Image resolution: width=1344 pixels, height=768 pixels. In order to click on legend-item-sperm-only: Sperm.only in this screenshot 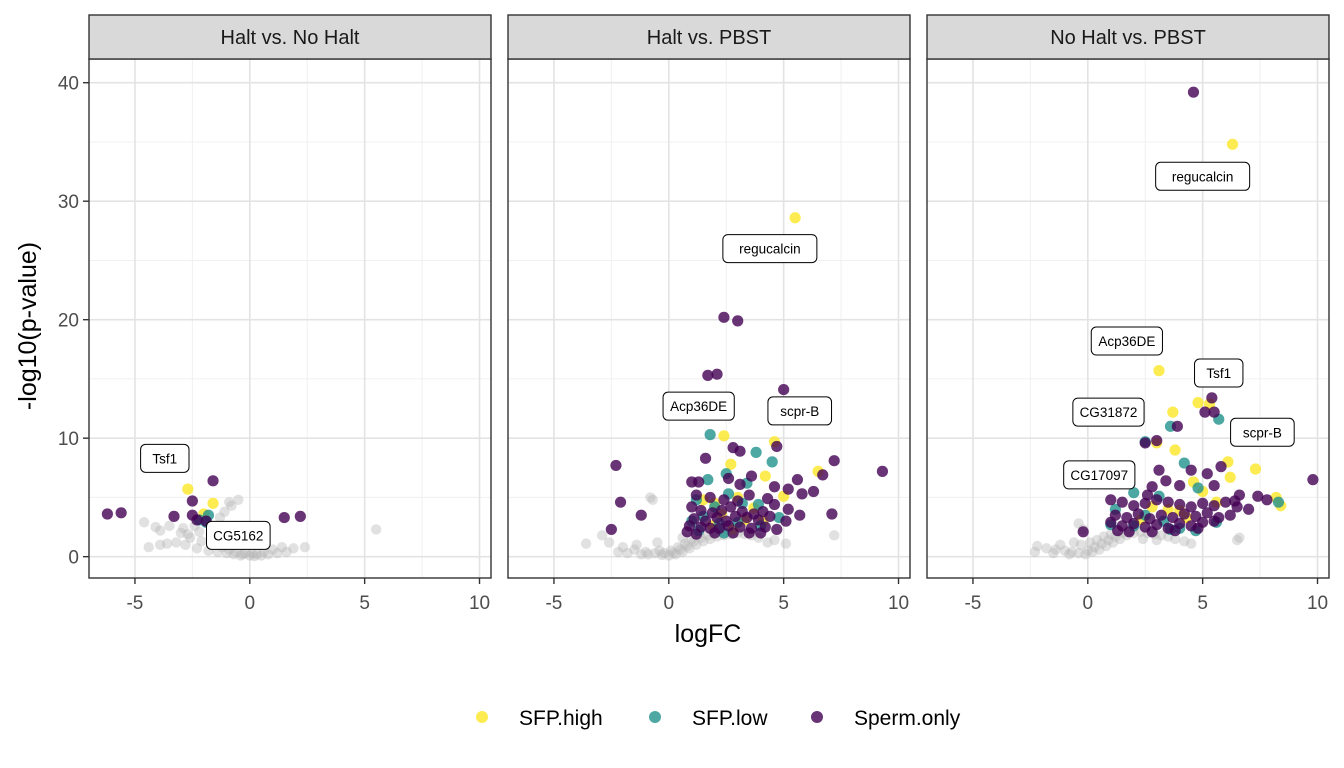, I will do `click(886, 718)`.